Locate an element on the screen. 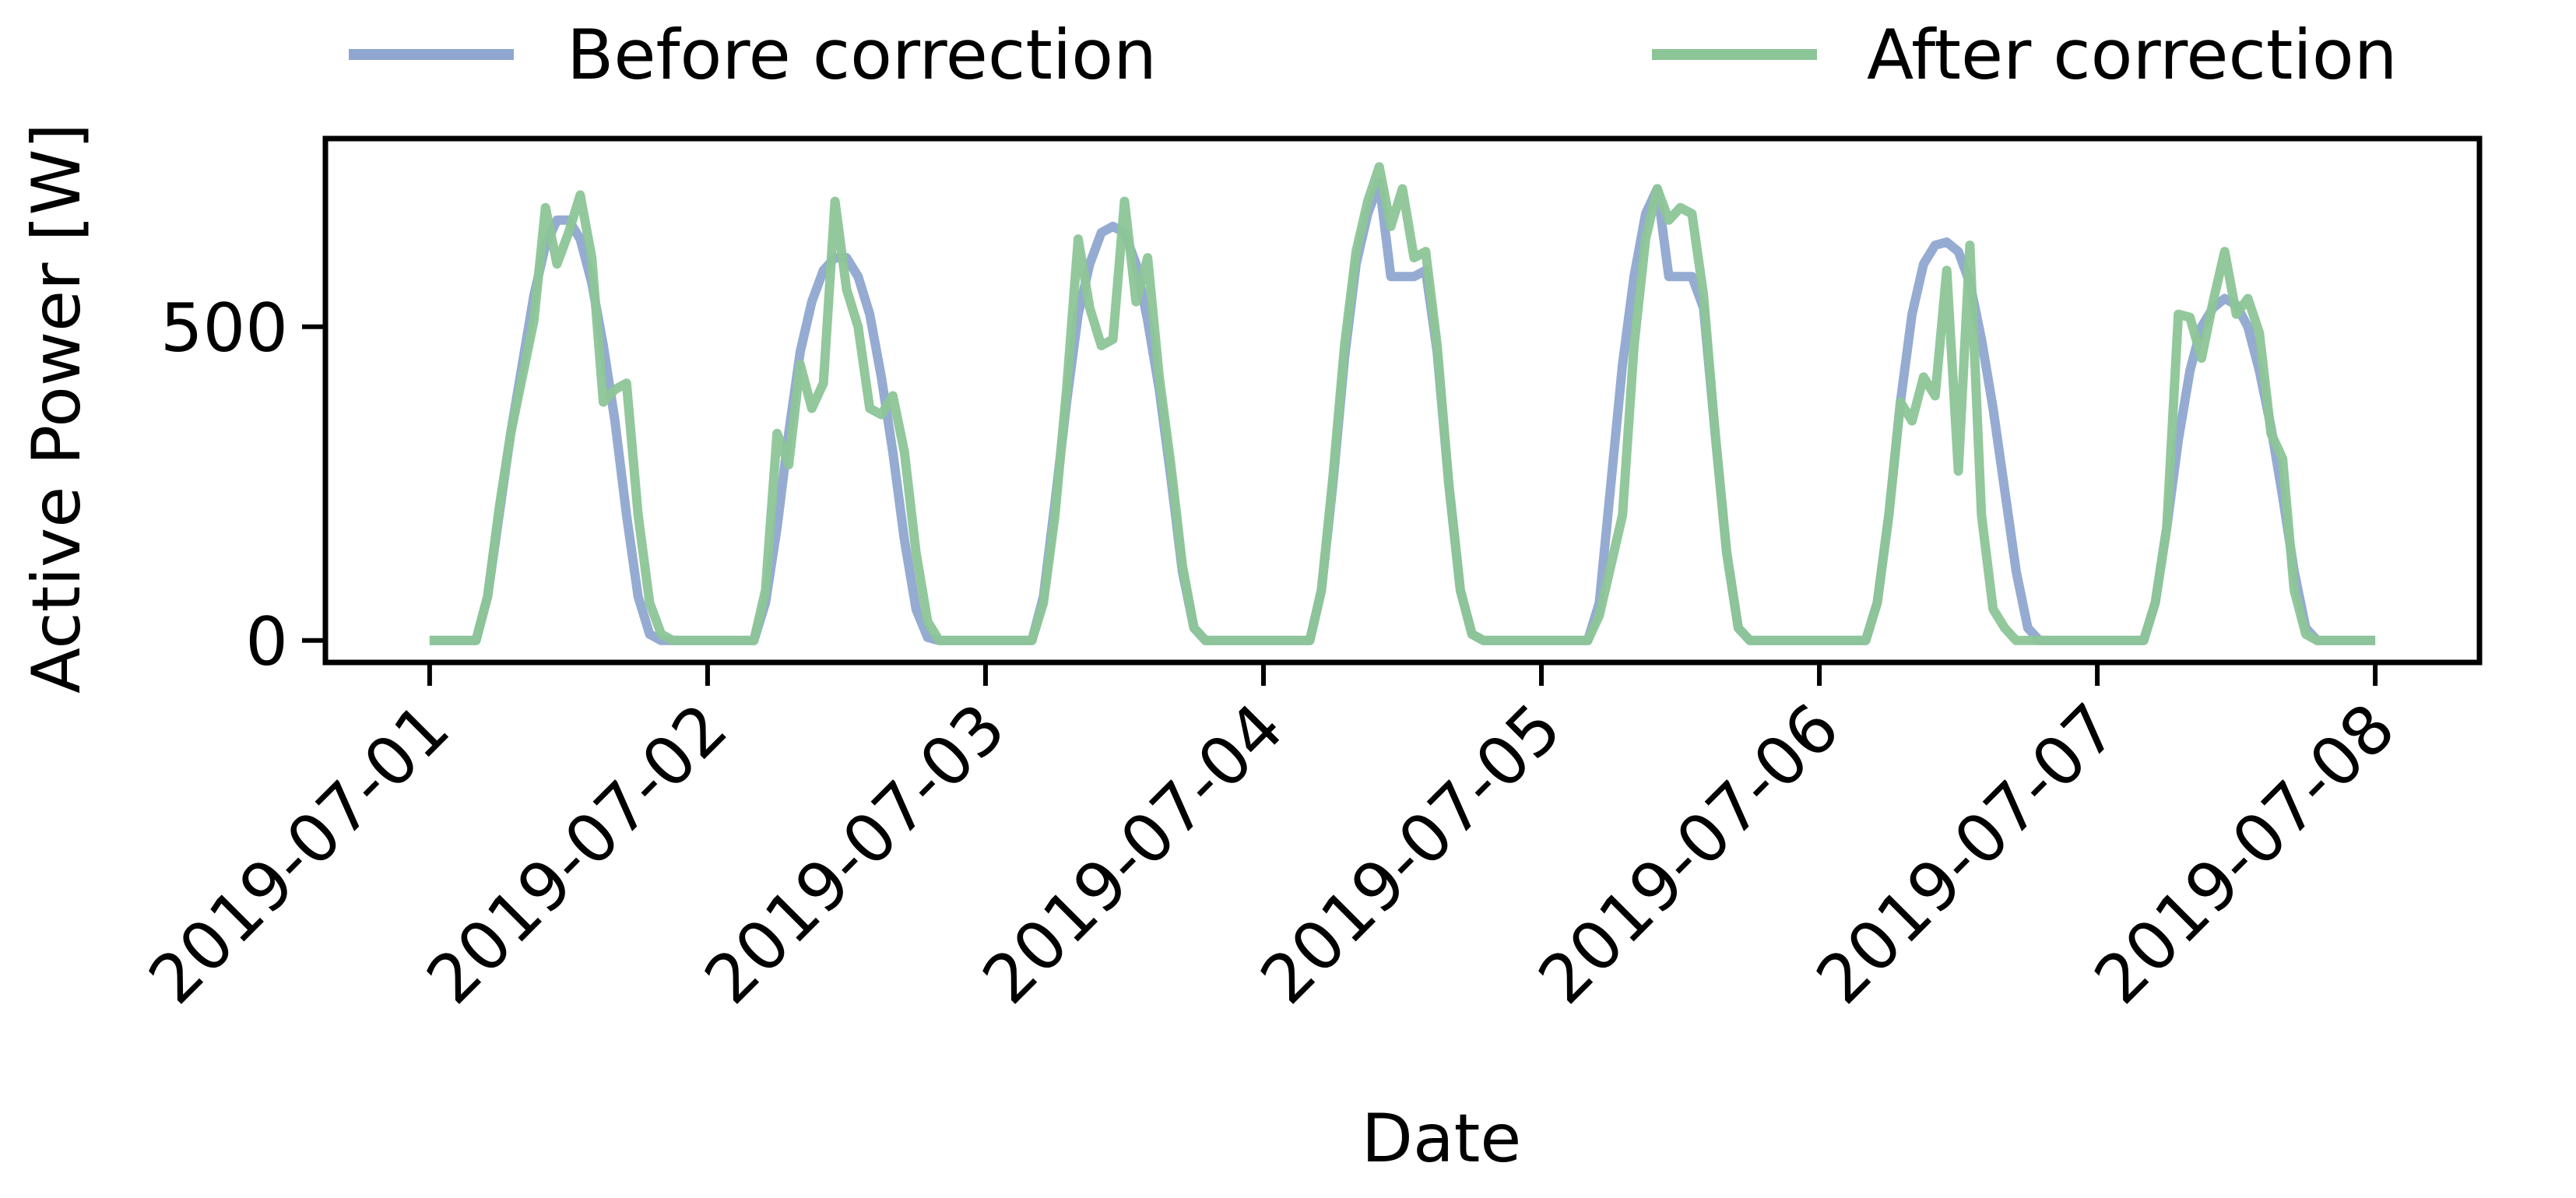 This screenshot has height=1198, width=2576. y-axis-ticks: 0 500 is located at coordinates (243, 485).